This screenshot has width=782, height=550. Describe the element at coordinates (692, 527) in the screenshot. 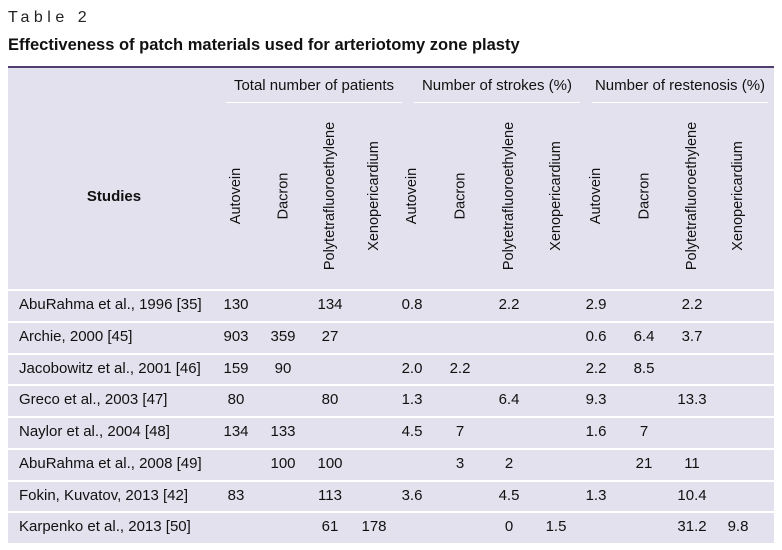

I see `table-cell: 31.2` at that location.